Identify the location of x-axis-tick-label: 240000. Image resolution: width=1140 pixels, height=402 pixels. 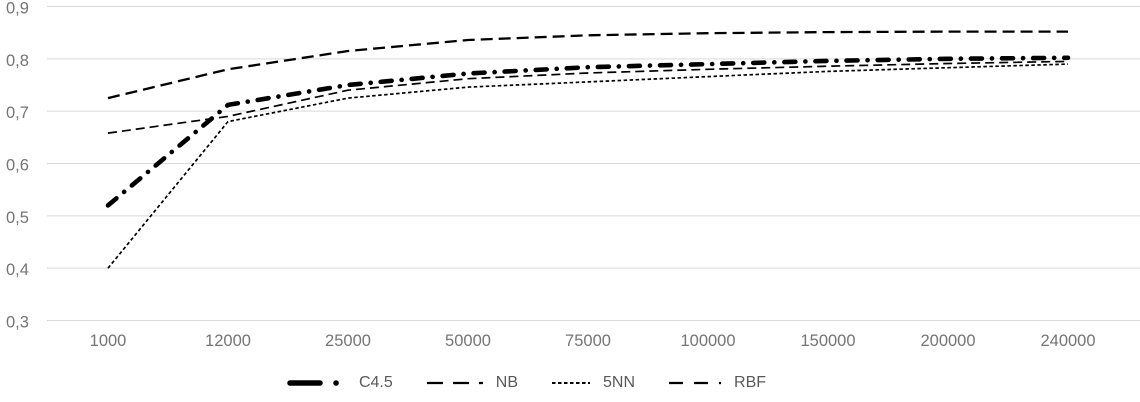
(1067, 341).